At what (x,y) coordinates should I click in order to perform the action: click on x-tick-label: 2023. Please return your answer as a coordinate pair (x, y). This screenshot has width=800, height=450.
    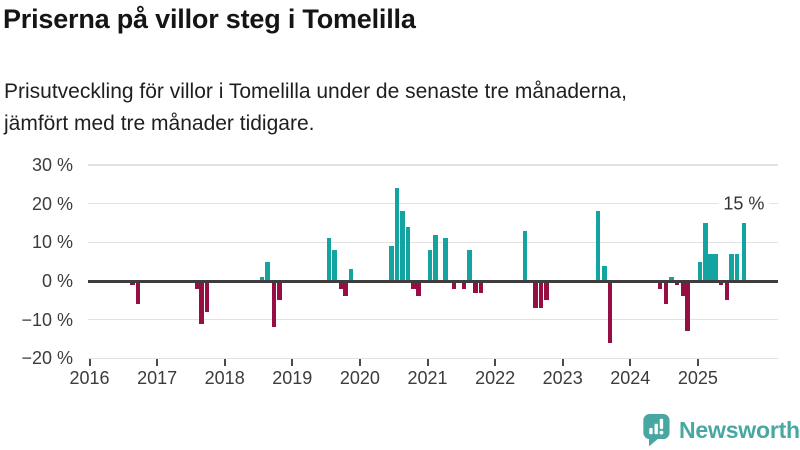
    Looking at the image, I should click on (562, 378).